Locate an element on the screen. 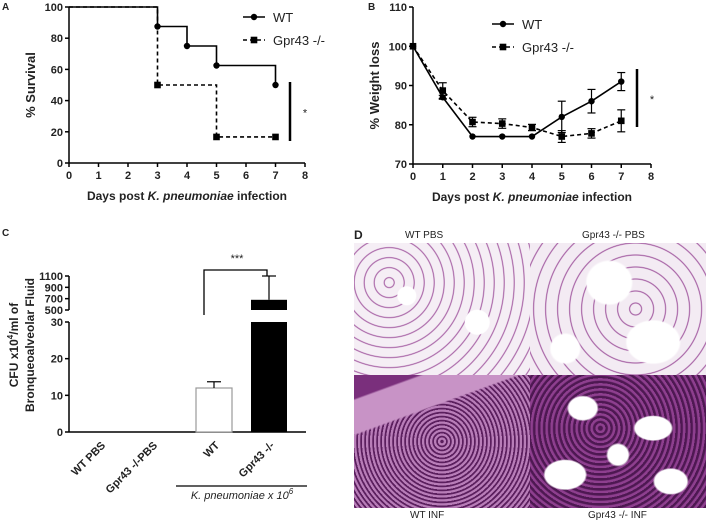  y-tick-label: 10 is located at coordinates (57, 396).